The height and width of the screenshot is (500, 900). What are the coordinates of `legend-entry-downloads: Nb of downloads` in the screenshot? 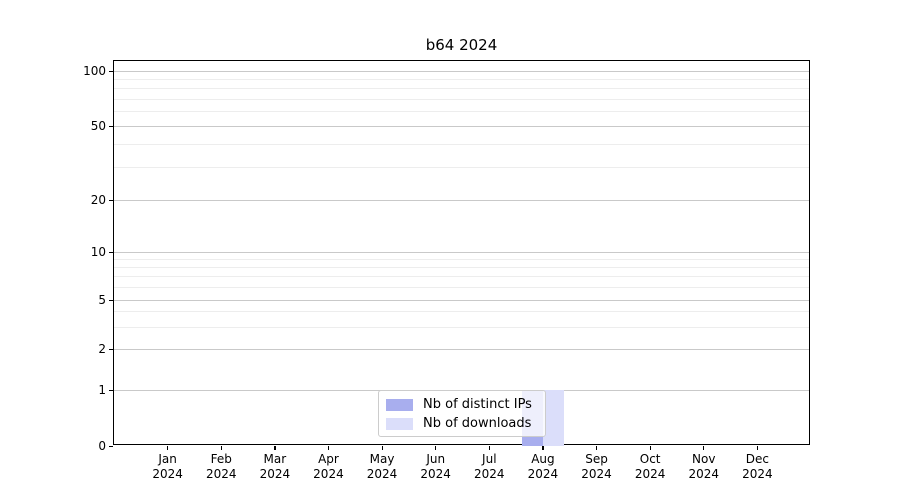 It's located at (461, 423).